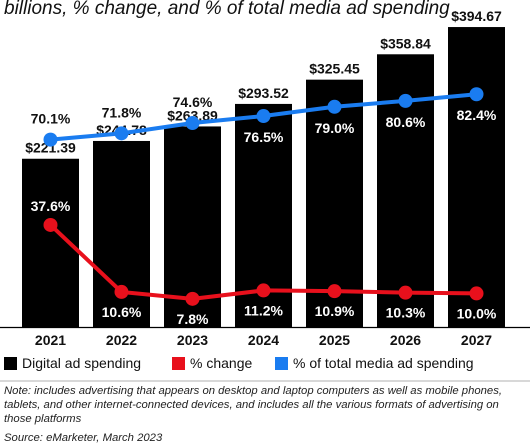  Describe the element at coordinates (476, 177) in the screenshot. I see `bar-2027` at that location.